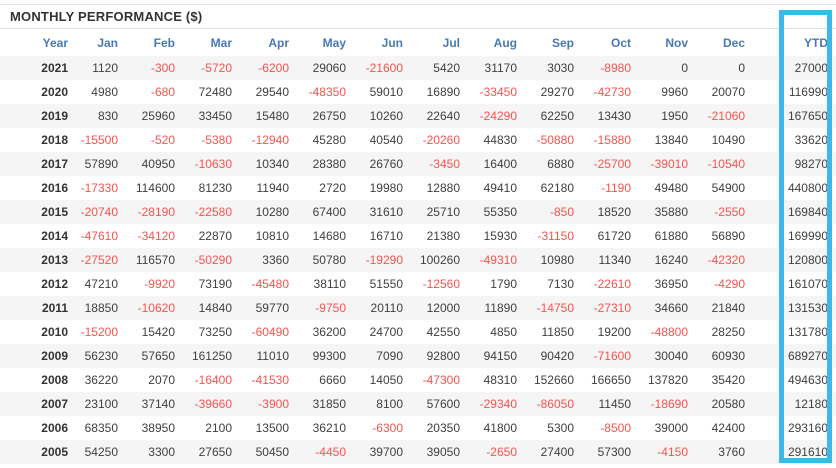 Image resolution: width=836 pixels, height=468 pixels. What do you see at coordinates (807, 236) in the screenshot?
I see `ytd-value-cell: 169990` at bounding box center [807, 236].